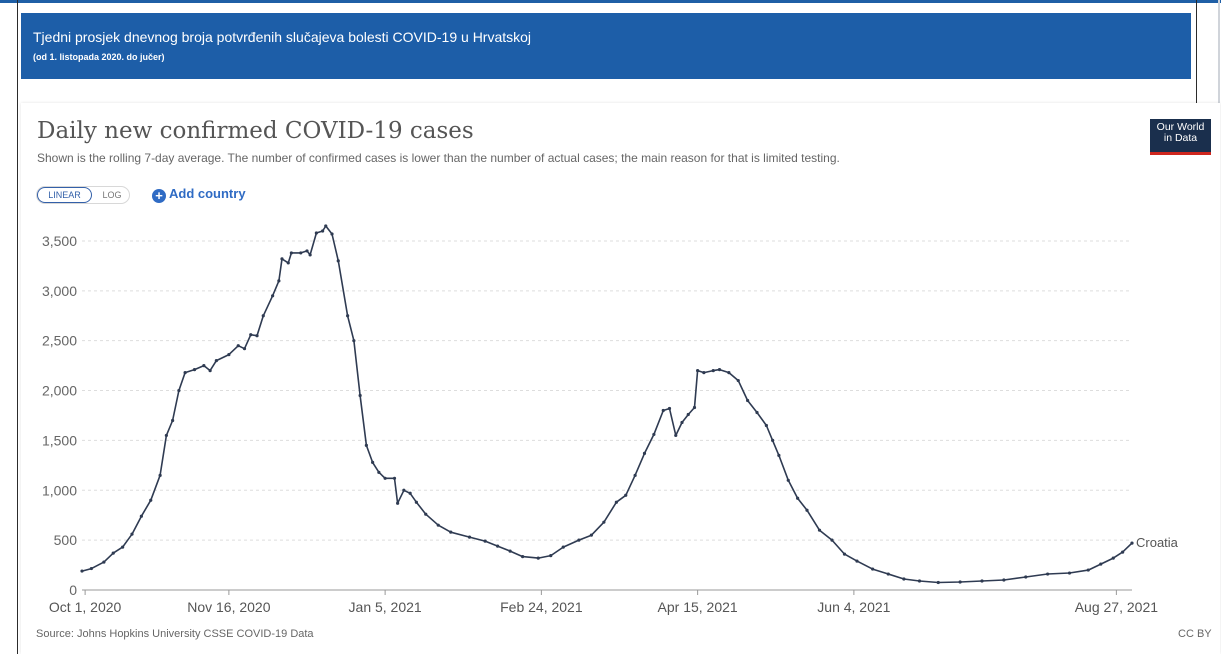 The image size is (1221, 654). I want to click on y-tick-label: 1,500, so click(59, 440).